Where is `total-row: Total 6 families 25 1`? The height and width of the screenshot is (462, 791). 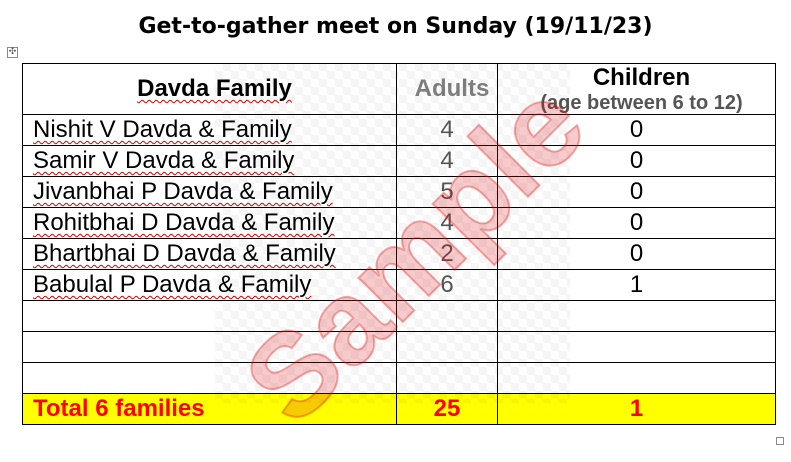 total-row: Total 6 families 25 1 is located at coordinates (399, 409).